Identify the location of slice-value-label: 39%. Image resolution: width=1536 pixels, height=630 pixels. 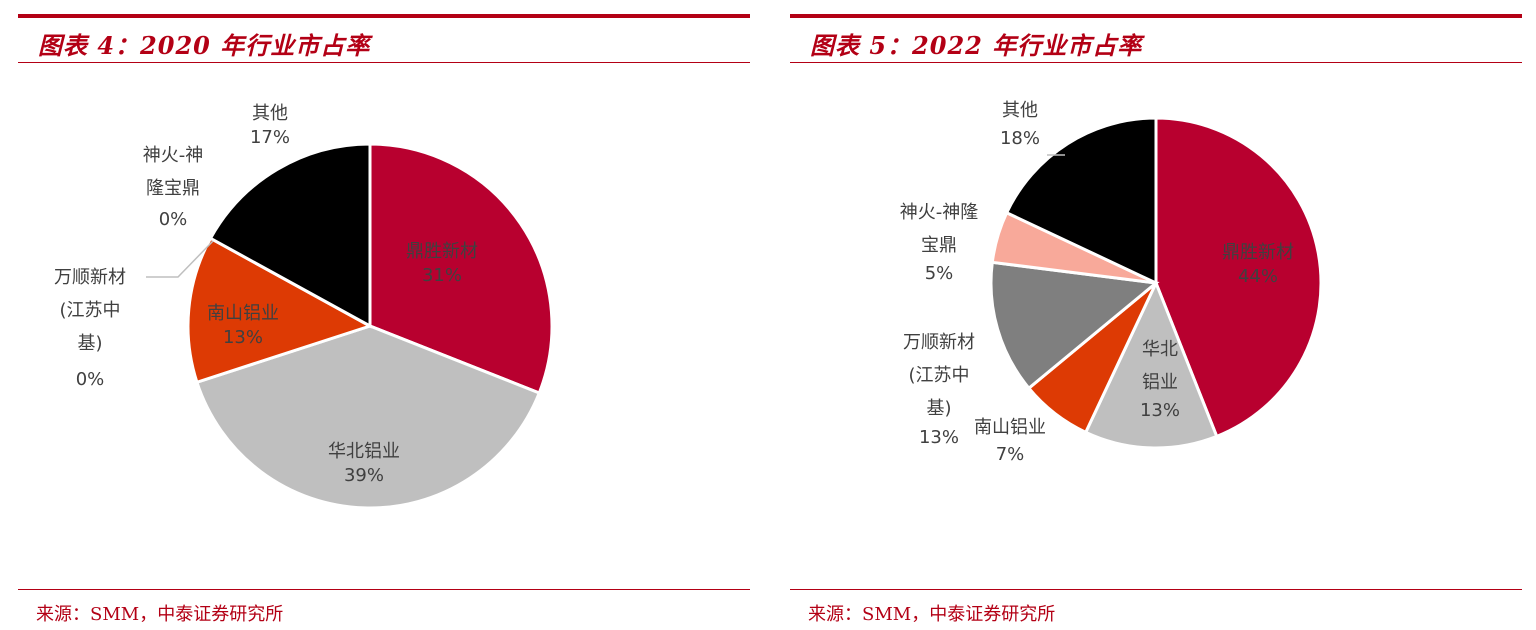
(364, 475).